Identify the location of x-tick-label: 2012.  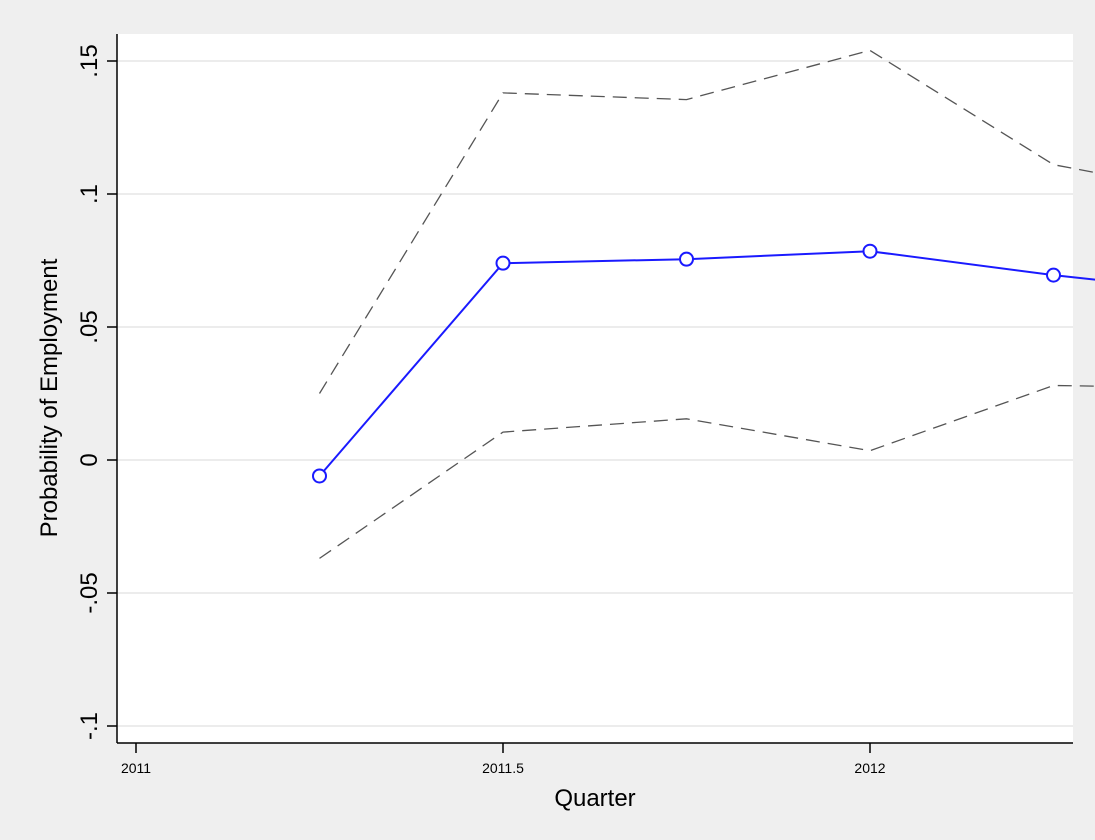
(869, 768).